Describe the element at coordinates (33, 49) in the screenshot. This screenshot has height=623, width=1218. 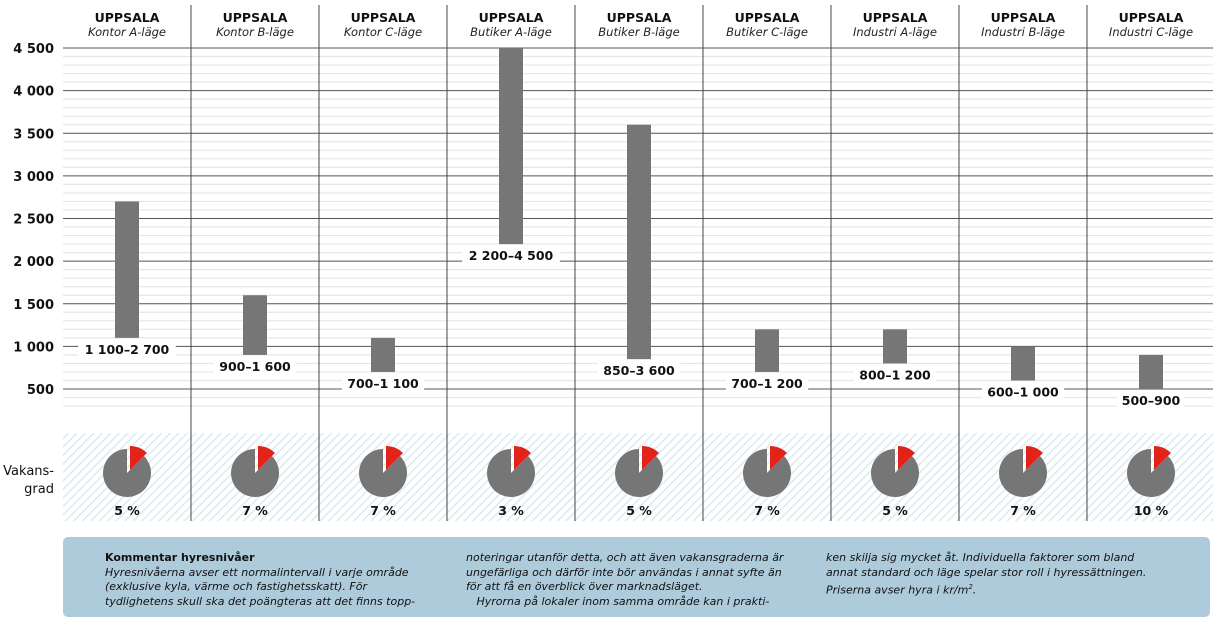
I see `y-tick-label: 4 500` at that location.